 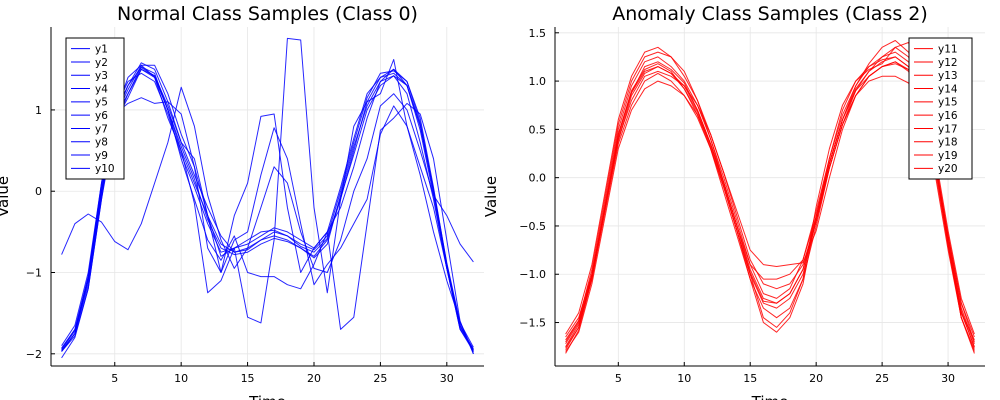 What do you see at coordinates (101, 76) in the screenshot?
I see `legend-label: y3` at bounding box center [101, 76].